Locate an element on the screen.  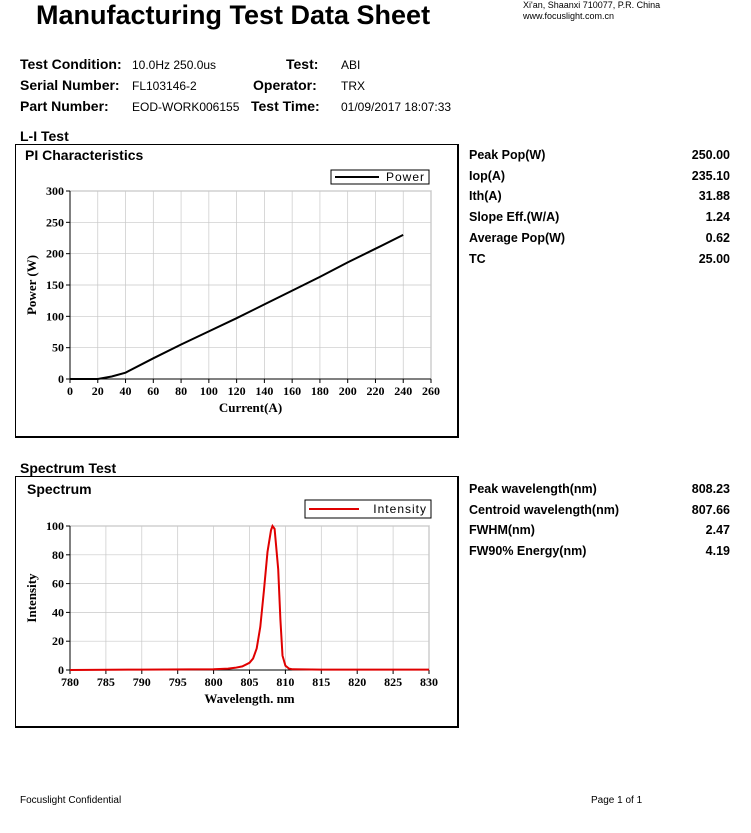
series-line-power is located at coordinates (237, 307).